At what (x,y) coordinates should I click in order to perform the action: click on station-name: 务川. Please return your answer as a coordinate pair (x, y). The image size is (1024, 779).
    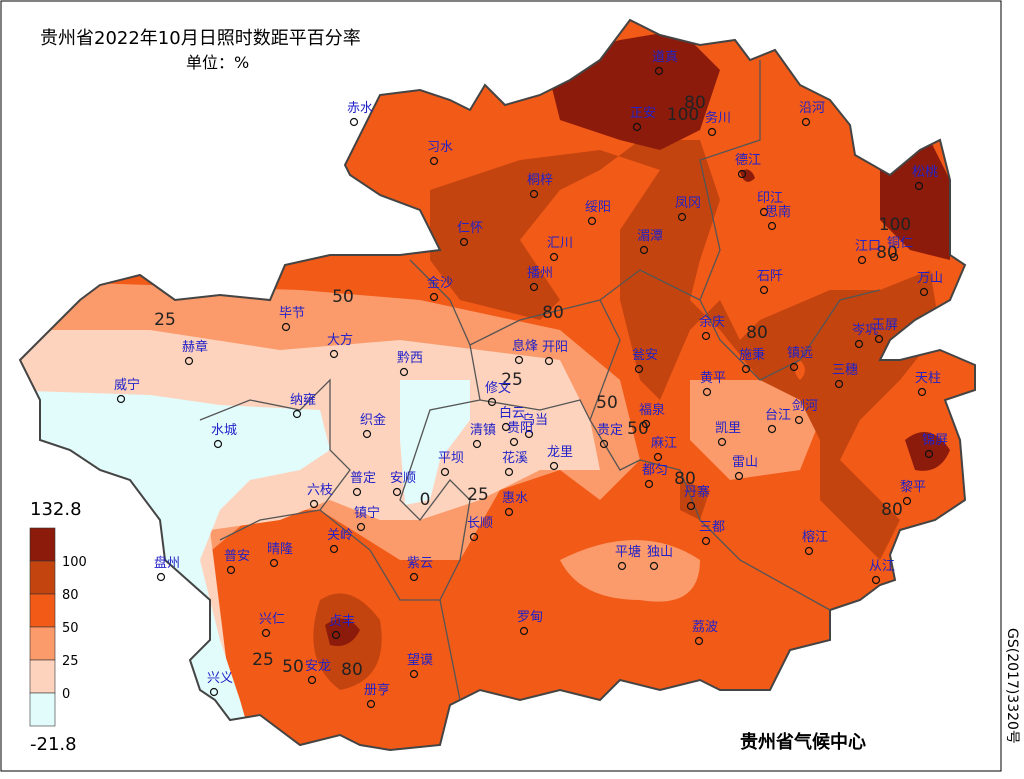
    Looking at the image, I should click on (718, 118).